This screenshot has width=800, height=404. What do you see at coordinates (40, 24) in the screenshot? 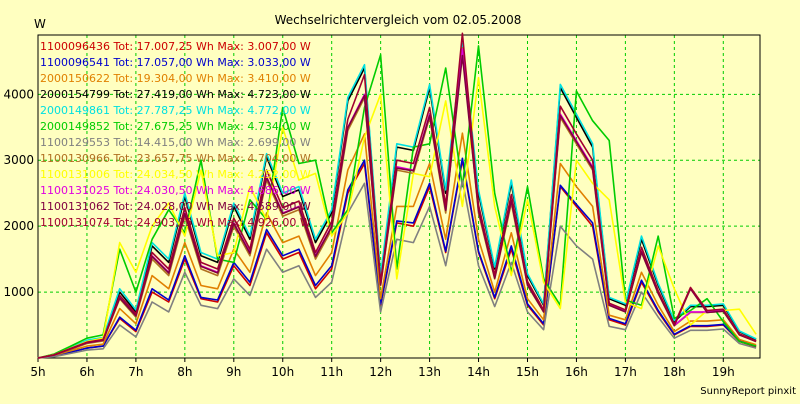
I see `y-axis-label: W` at bounding box center [40, 24].